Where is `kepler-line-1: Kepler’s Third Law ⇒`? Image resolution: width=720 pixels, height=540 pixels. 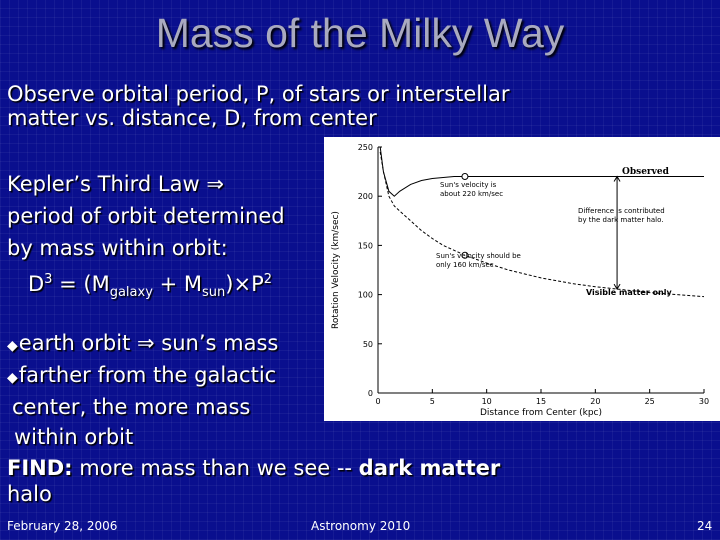 kepler-line-1: Kepler’s Third Law ⇒ is located at coordinates (115, 184).